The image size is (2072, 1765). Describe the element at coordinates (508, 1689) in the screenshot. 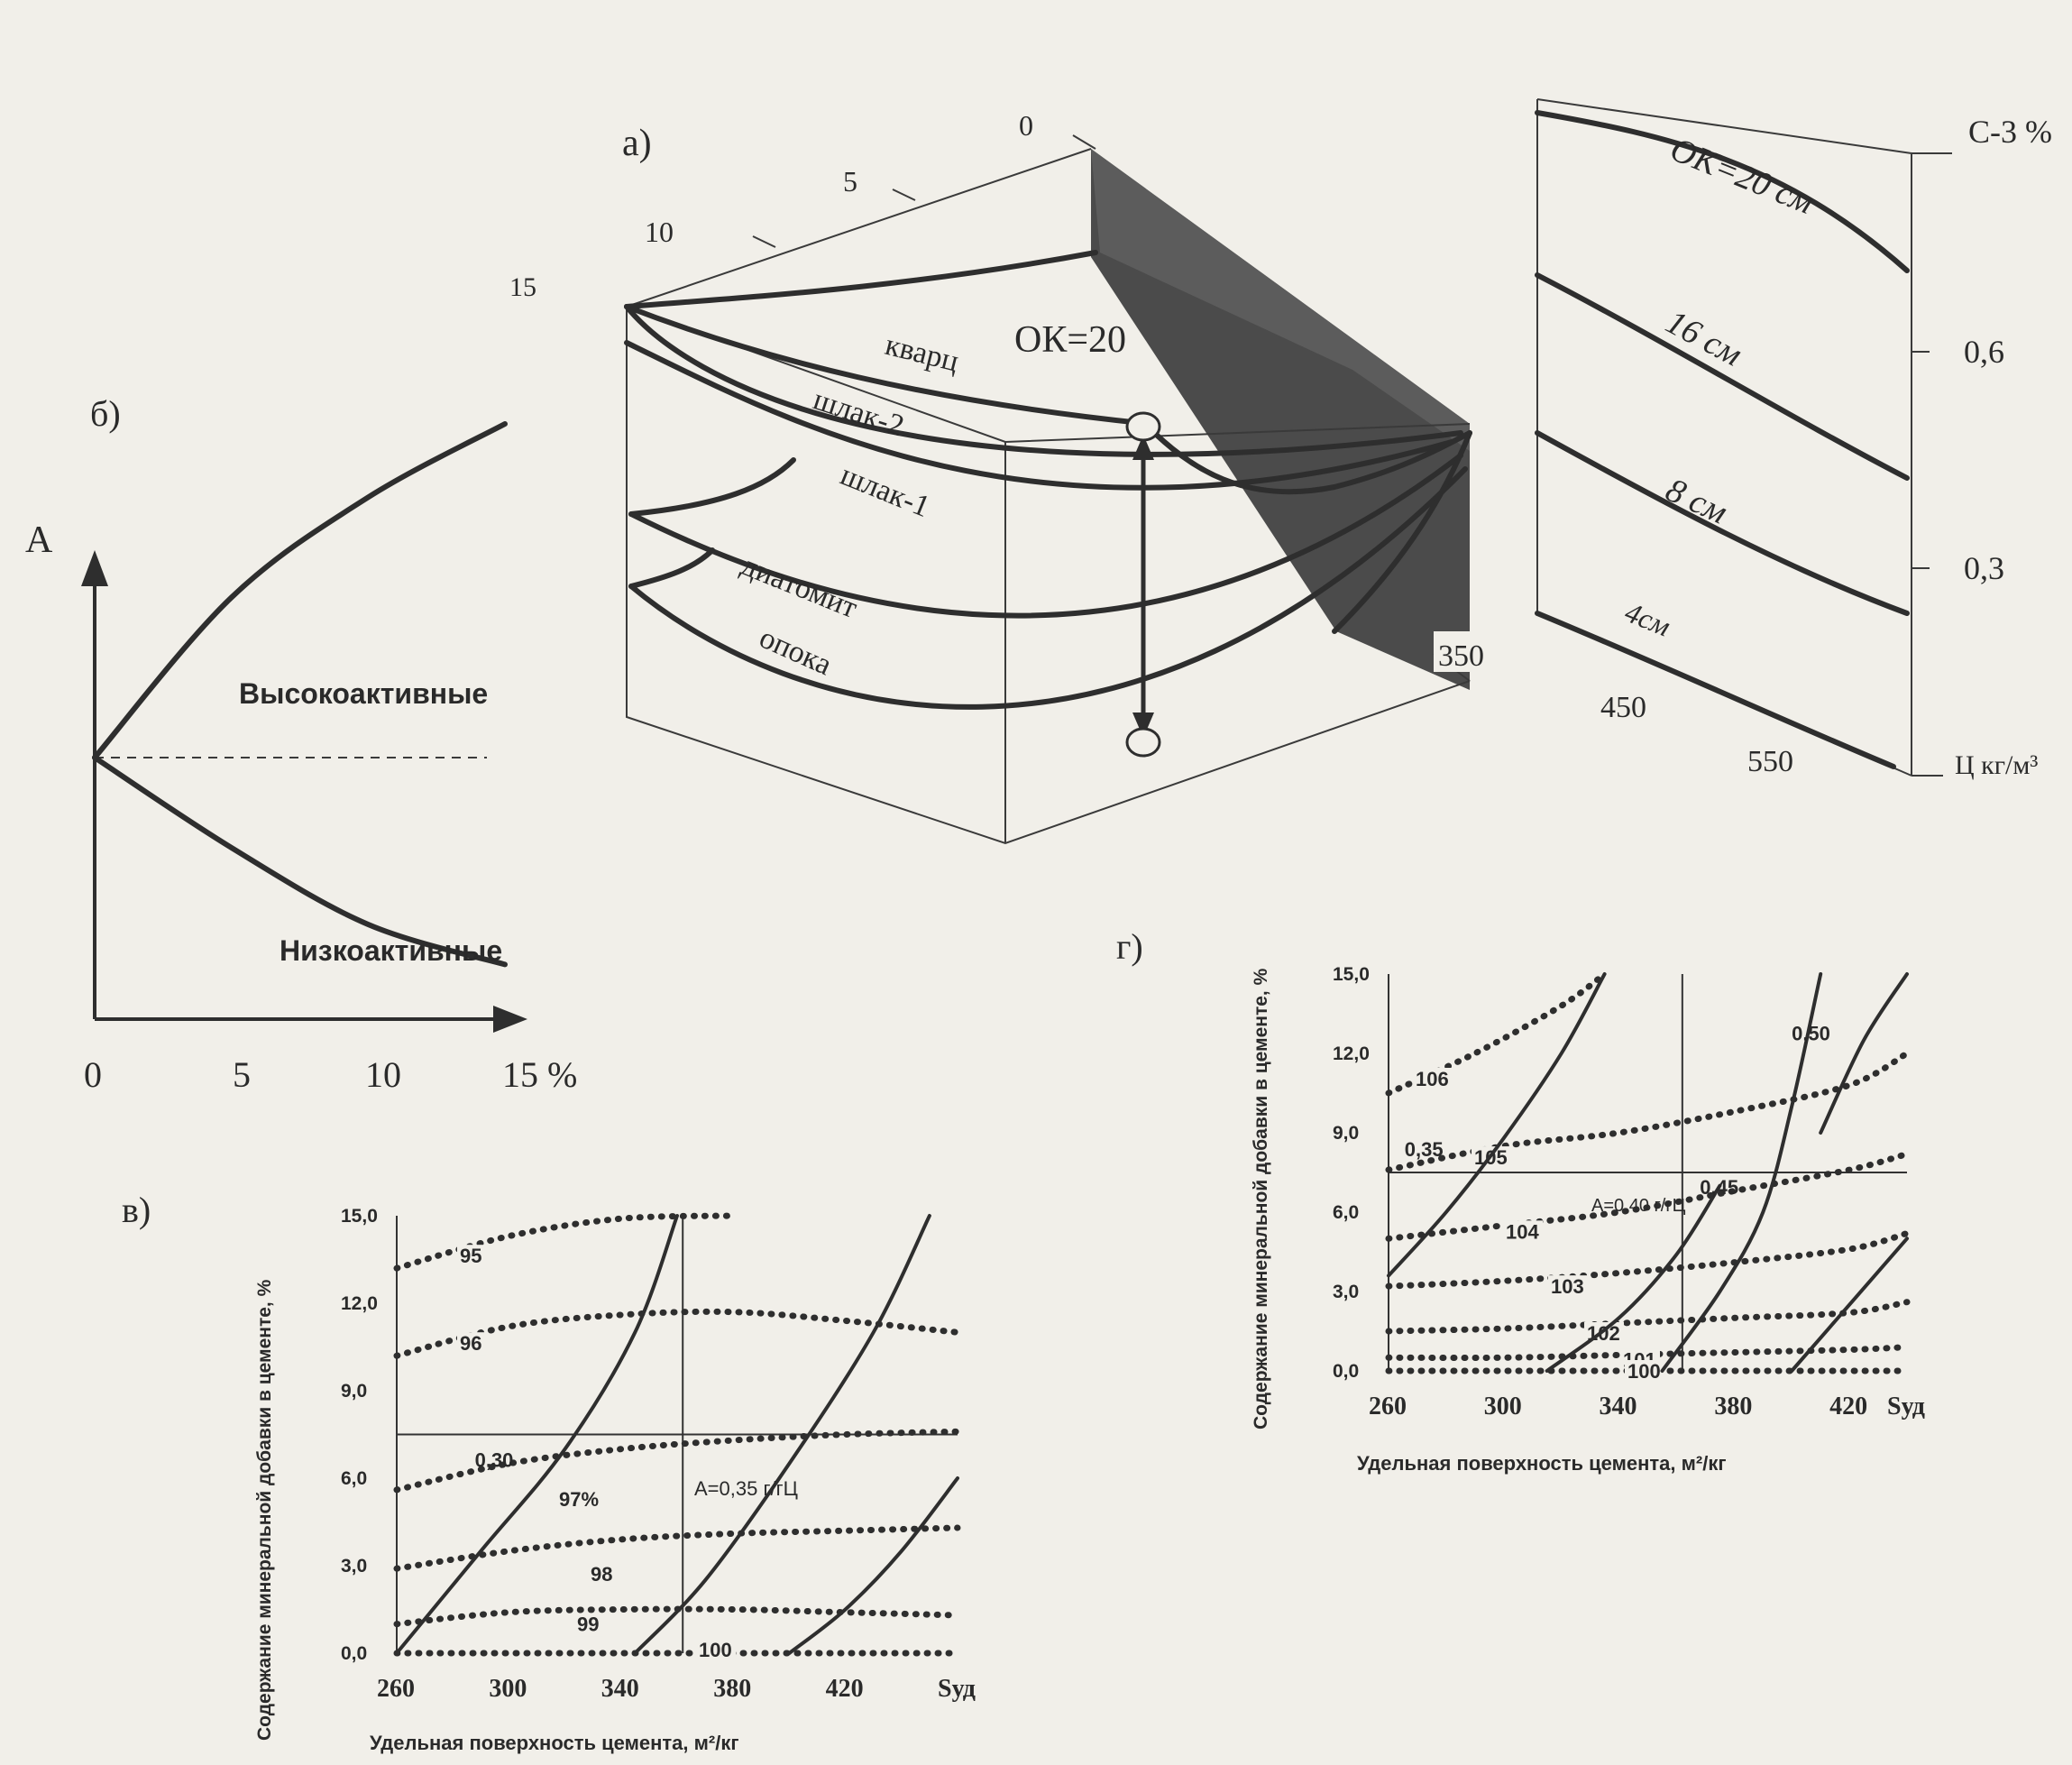

I see `v-xtick: 300` at that location.